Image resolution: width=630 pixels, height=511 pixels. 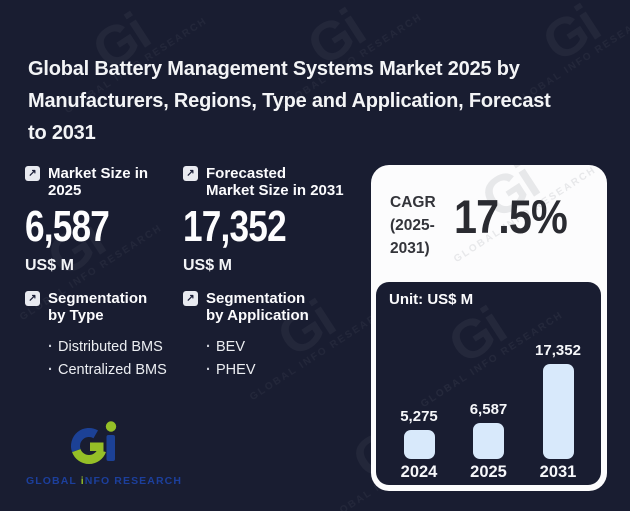 I want to click on bar-value-label: 6,587, so click(x=488, y=409).